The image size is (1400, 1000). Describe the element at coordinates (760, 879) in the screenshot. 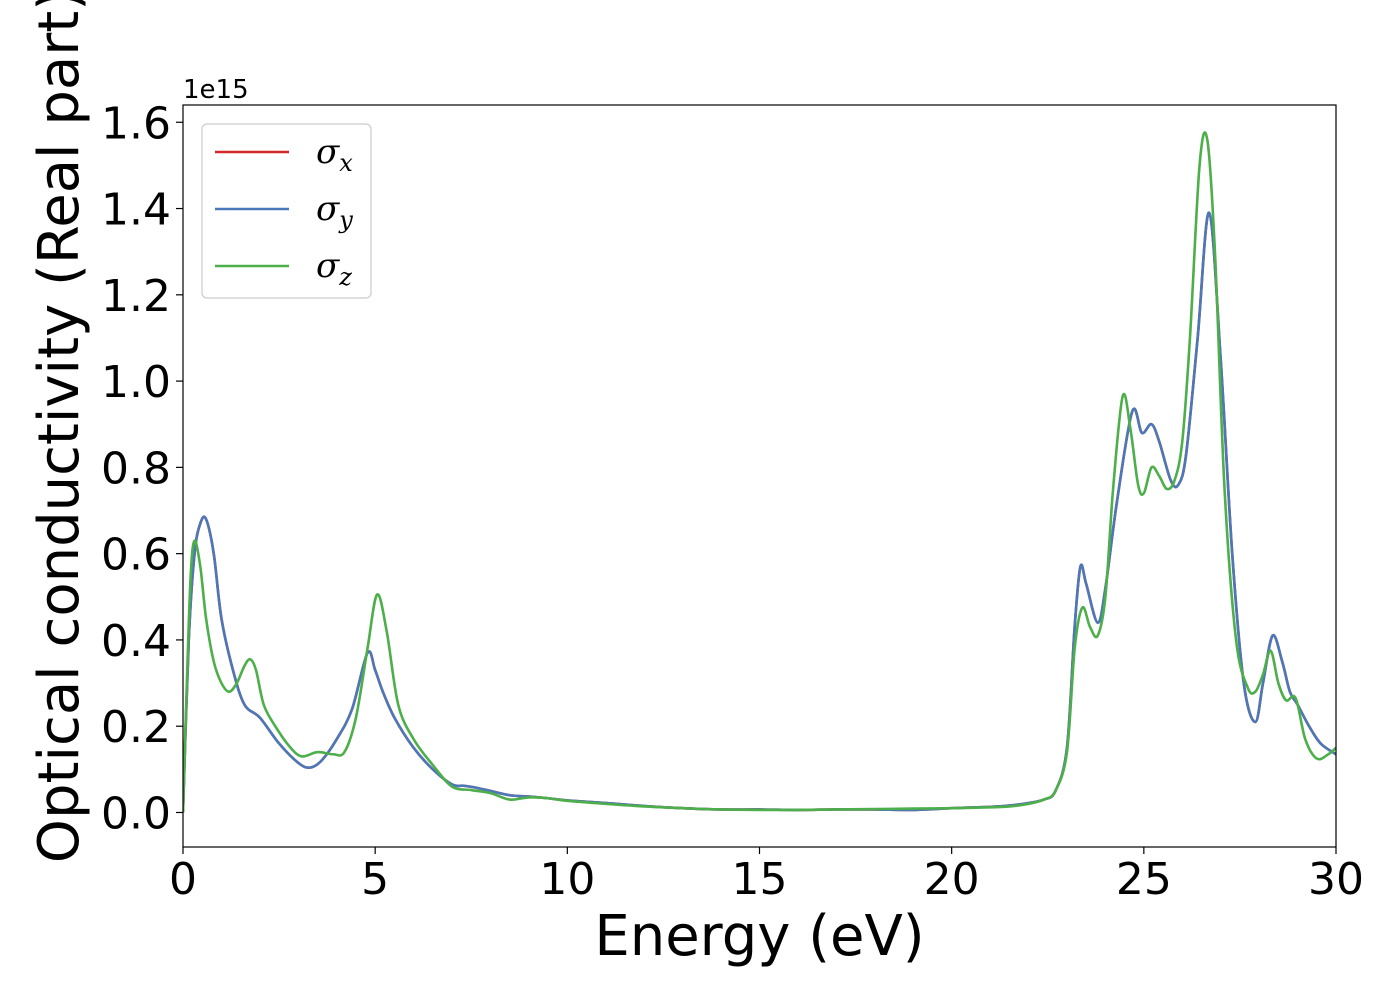

I see `x-tick-label: 15` at that location.